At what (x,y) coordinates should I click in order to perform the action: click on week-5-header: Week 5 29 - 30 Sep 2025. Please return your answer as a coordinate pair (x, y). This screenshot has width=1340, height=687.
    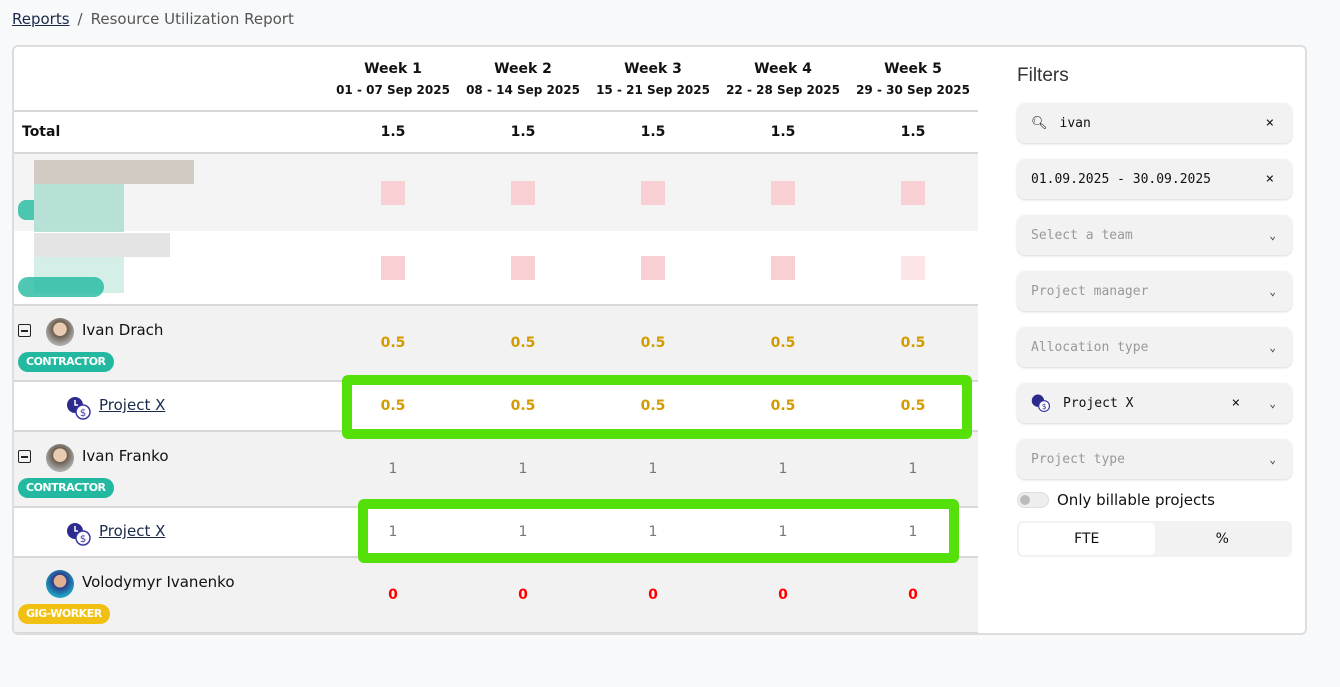
    Looking at the image, I should click on (913, 78).